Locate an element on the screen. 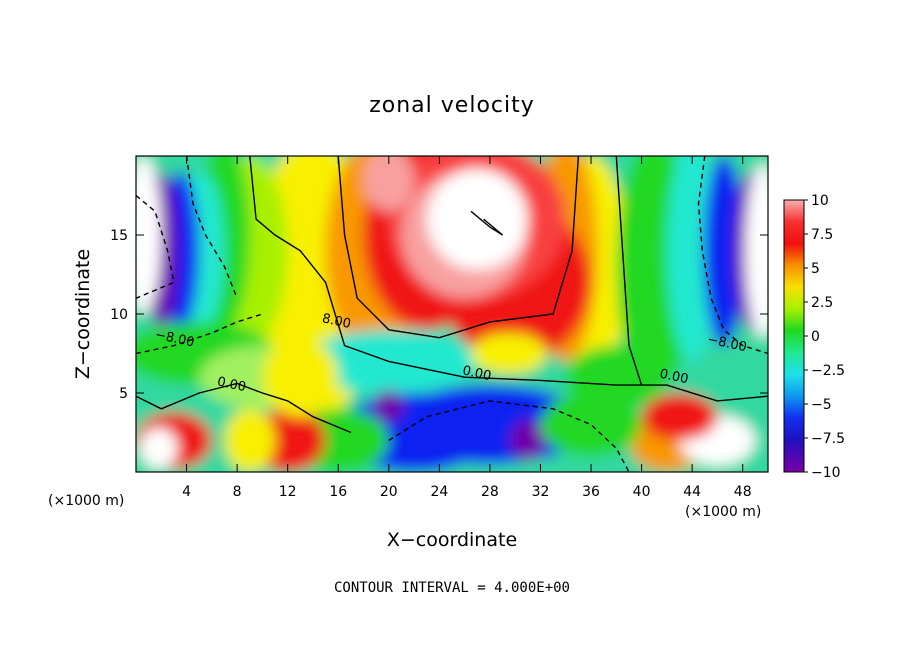 Image resolution: width=904 pixels, height=654 pixels. colorbar-tick-label: 7.5 is located at coordinates (822, 235).